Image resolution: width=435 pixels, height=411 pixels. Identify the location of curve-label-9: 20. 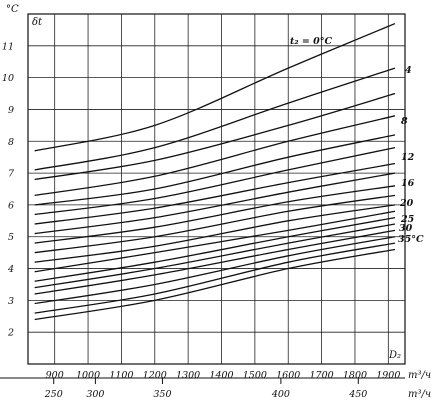
(406, 203).